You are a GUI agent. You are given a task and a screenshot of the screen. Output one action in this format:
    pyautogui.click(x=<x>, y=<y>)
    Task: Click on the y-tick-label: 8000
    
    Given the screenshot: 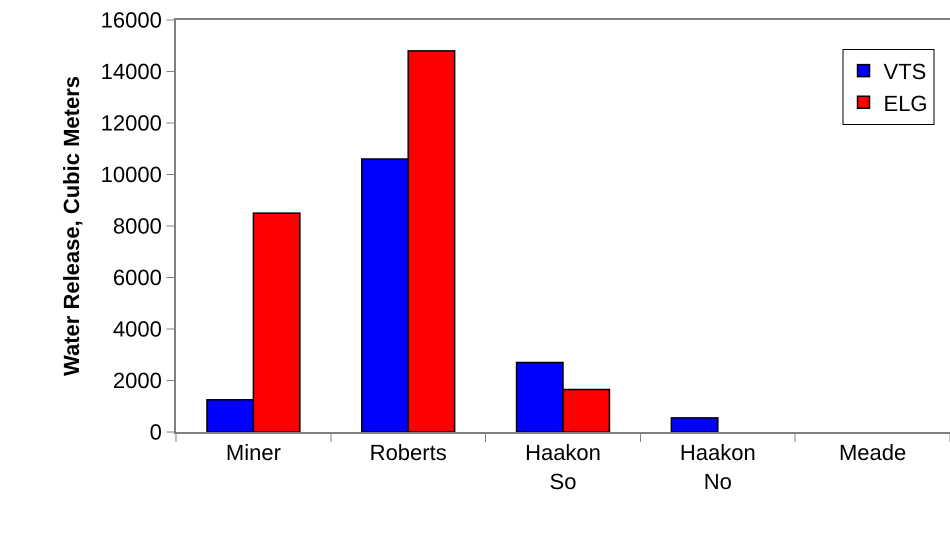 What is the action you would take?
    pyautogui.click(x=137, y=226)
    